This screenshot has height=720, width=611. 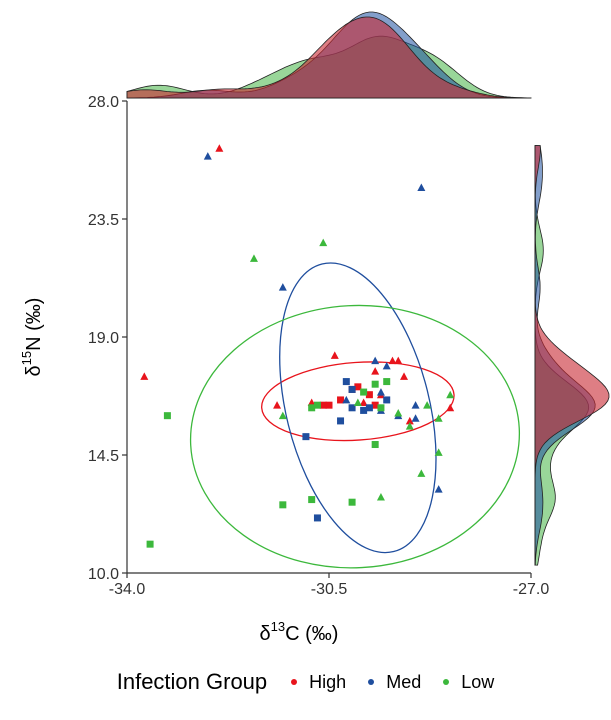 I want to click on ellipse-high, so click(x=358, y=401).